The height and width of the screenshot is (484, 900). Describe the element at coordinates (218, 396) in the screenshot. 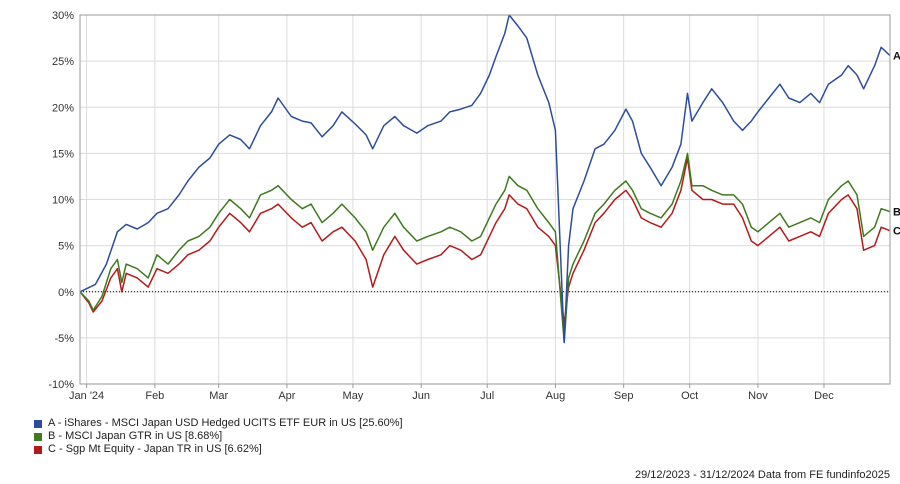

I see `x-tick-label: Mar` at that location.